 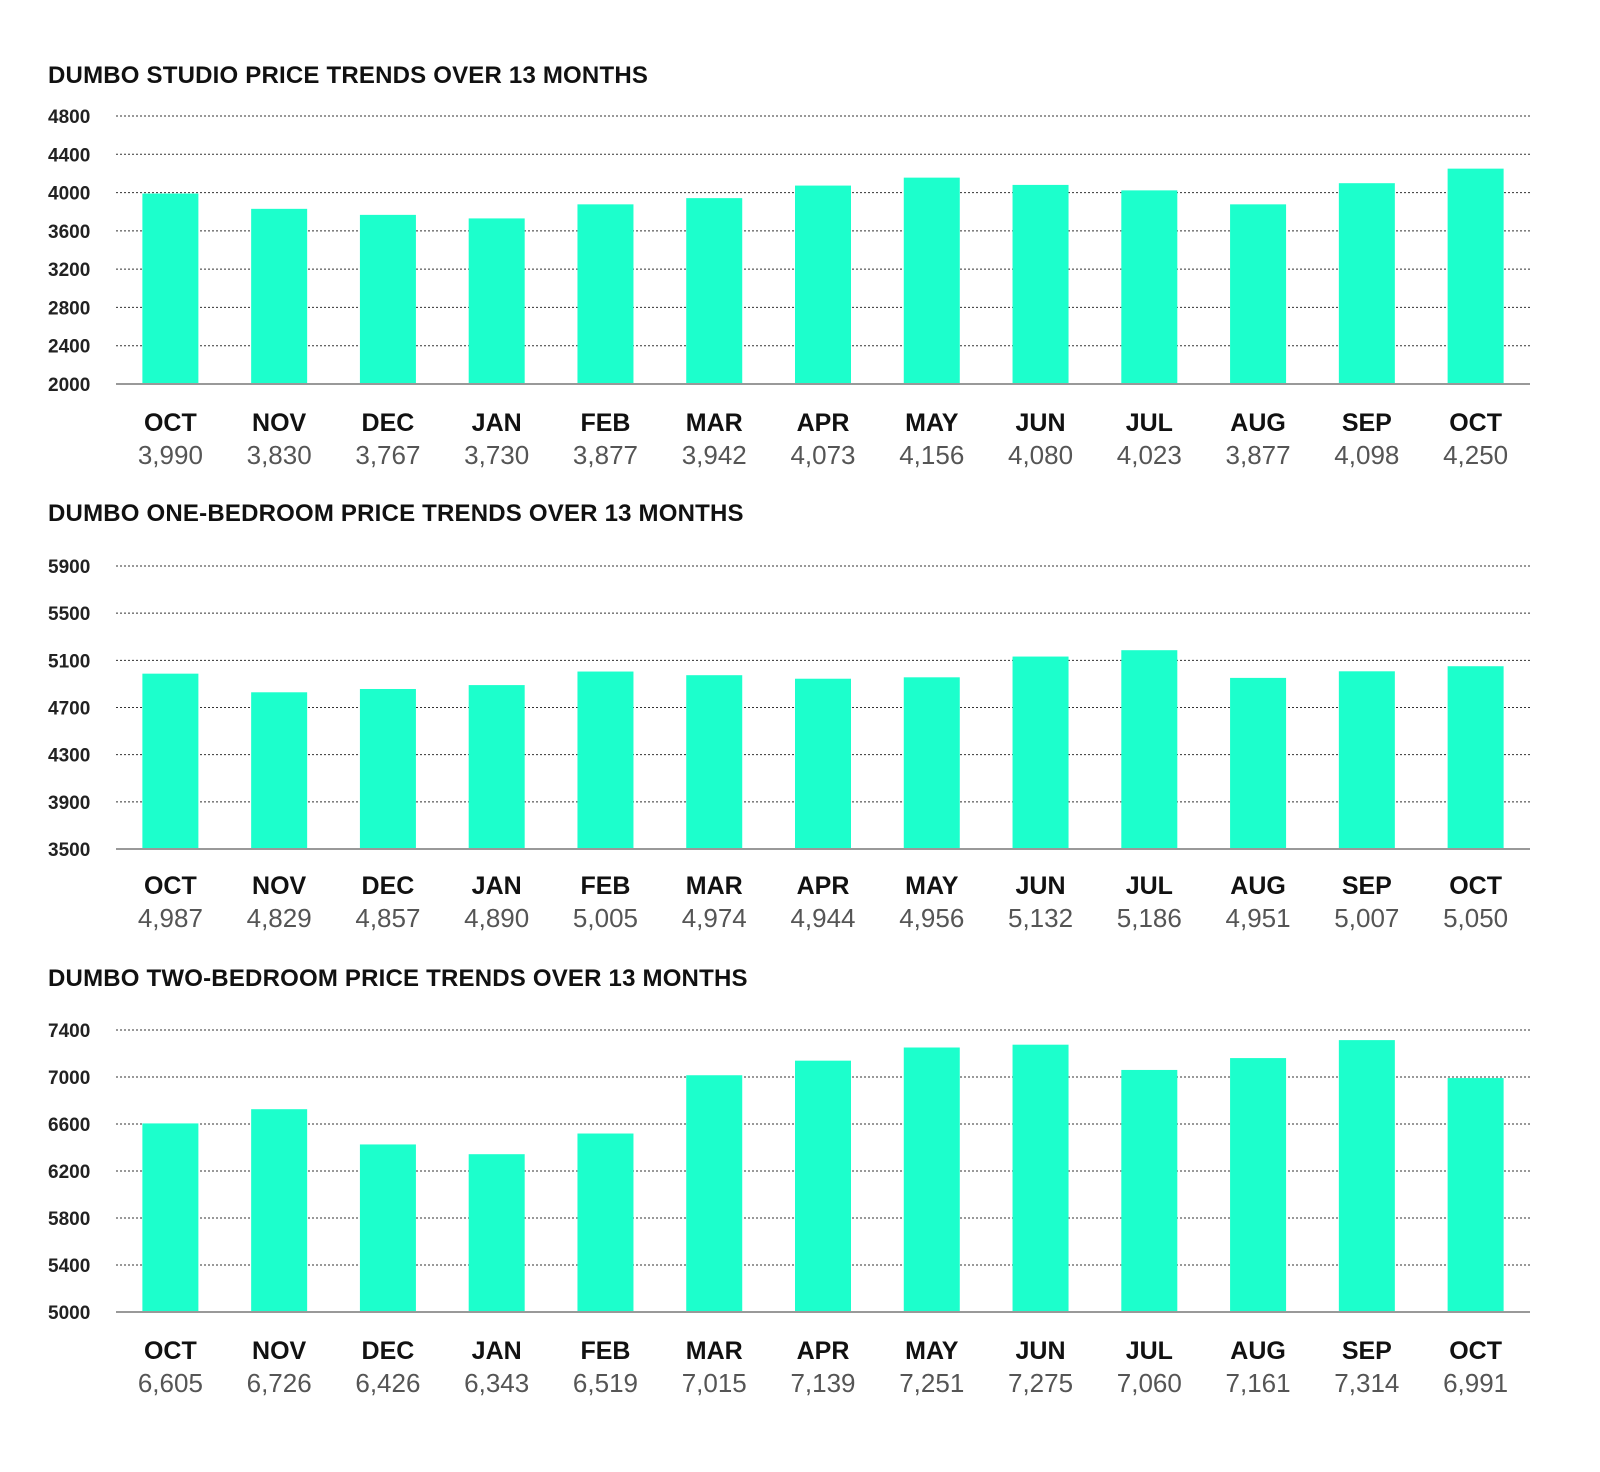 I want to click on y-tick-label: 5500, so click(x=69, y=614).